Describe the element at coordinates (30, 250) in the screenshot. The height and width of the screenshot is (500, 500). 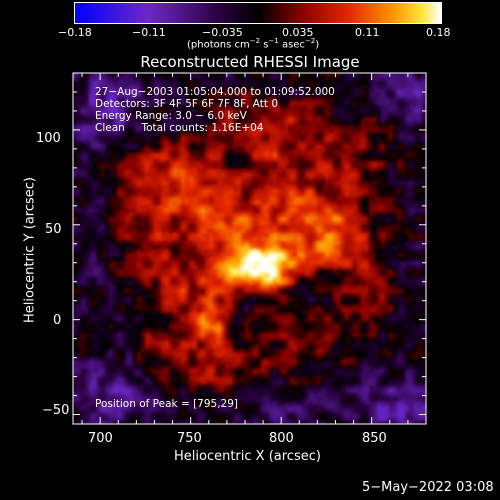
I see `y-axis-label: Heliocentric Y (arcsec)` at that location.